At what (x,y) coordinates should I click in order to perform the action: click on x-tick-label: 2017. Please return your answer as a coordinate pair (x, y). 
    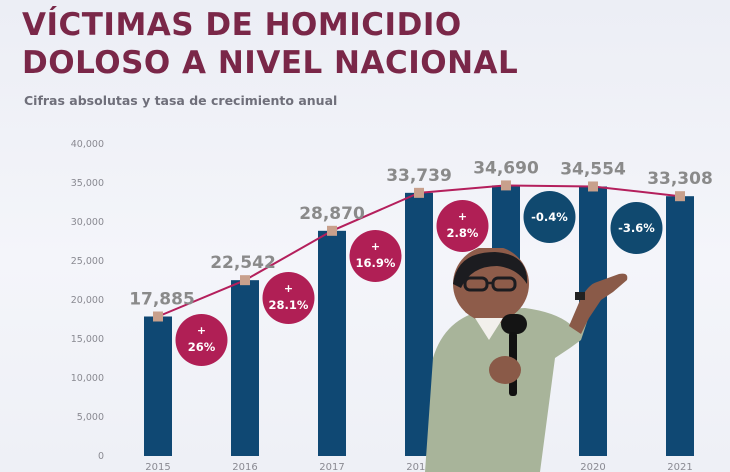
    Looking at the image, I should click on (331, 467).